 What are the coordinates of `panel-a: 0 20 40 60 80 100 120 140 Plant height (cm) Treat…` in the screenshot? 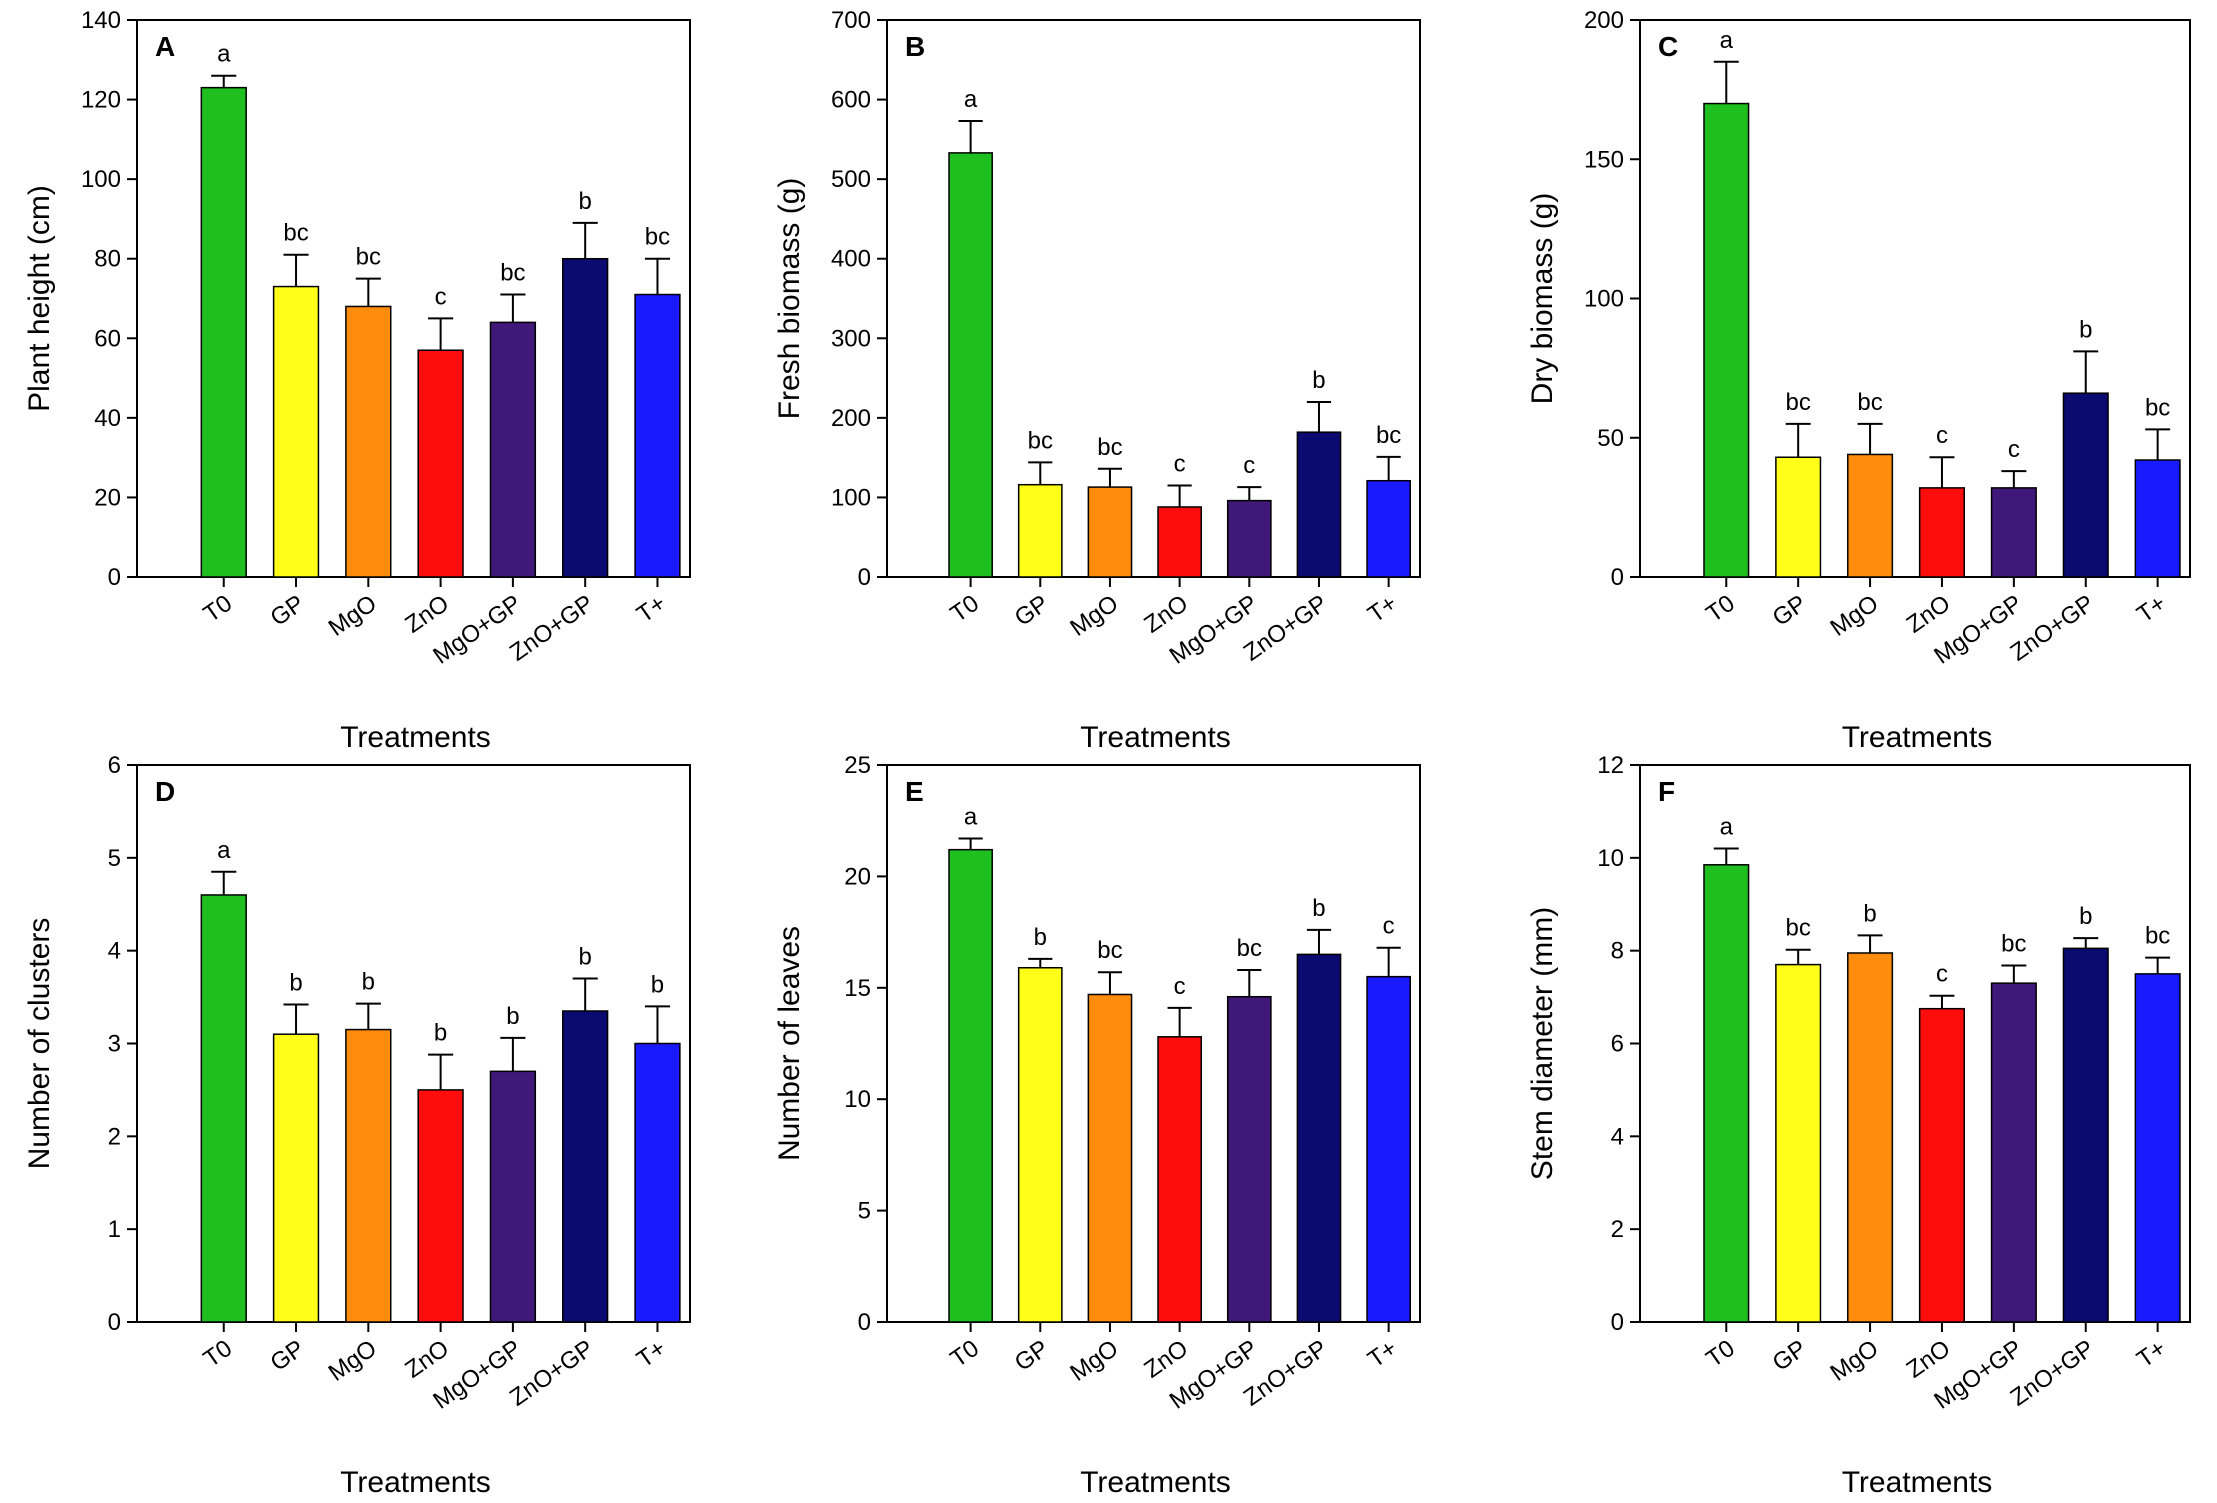 It's located at (357, 380).